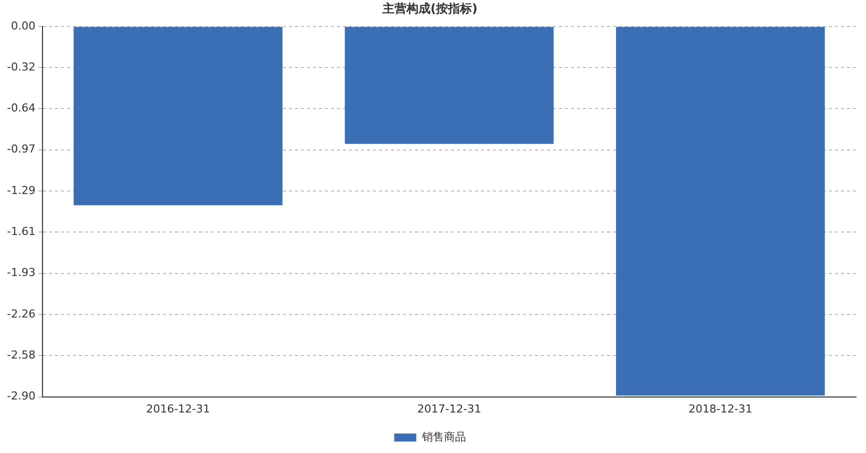 The height and width of the screenshot is (453, 866). Describe the element at coordinates (178, 409) in the screenshot. I see `x-tick-label: 2016-12-31` at that location.